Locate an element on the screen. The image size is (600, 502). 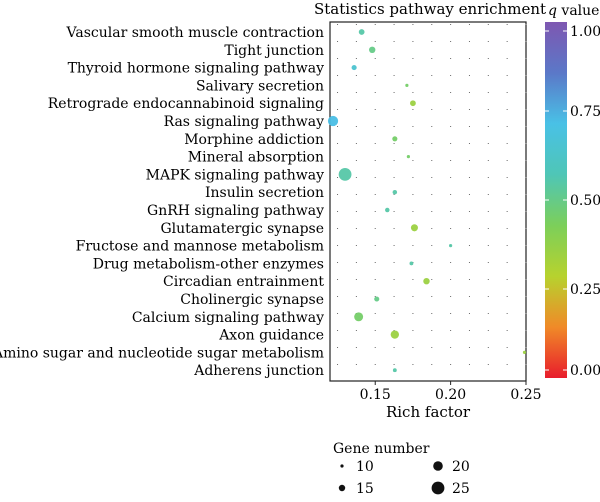
x-tick-label: 0.25 is located at coordinates (525, 395).